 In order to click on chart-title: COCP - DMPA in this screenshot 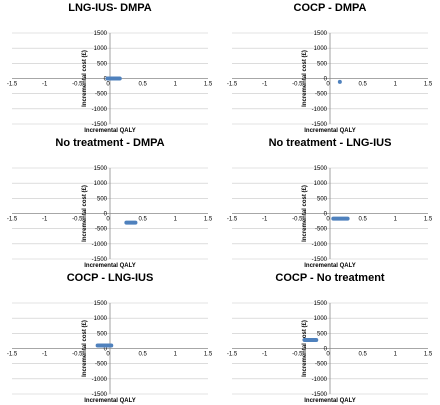, I will do `click(330, 8)`.